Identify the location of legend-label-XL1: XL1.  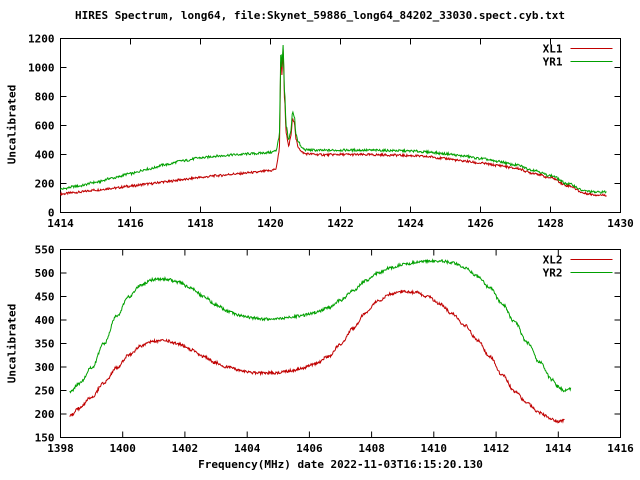
(553, 49).